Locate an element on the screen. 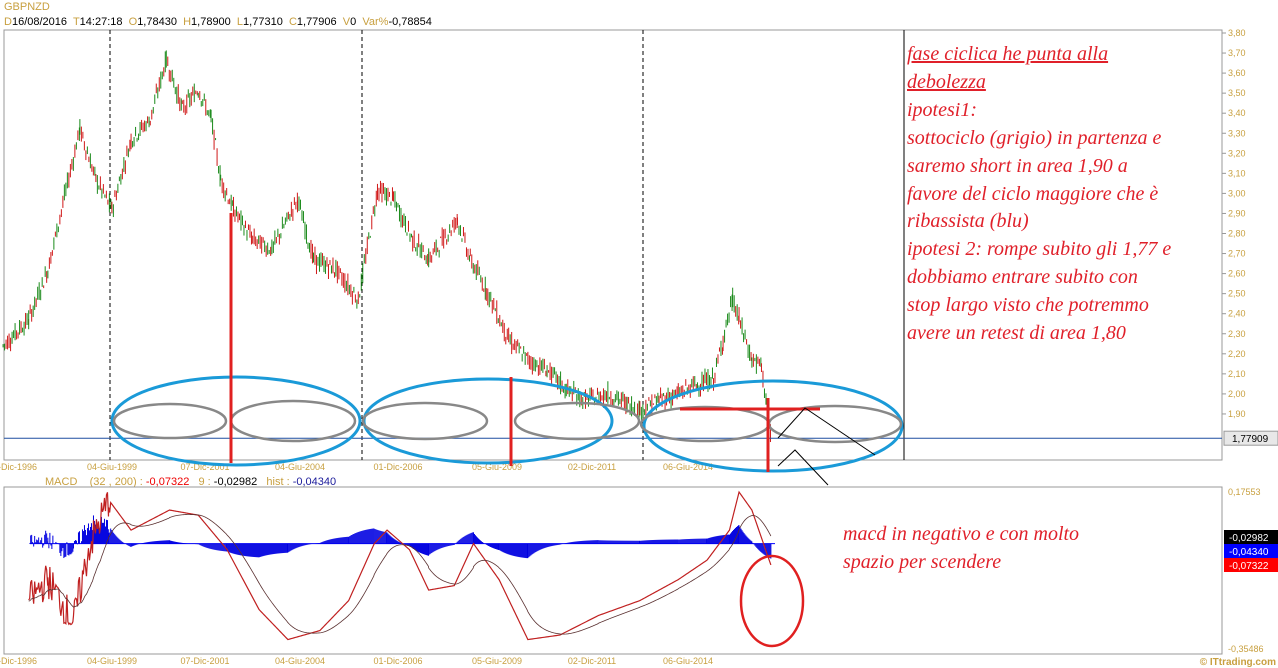  macd-signal-line is located at coordinates (400, 574).